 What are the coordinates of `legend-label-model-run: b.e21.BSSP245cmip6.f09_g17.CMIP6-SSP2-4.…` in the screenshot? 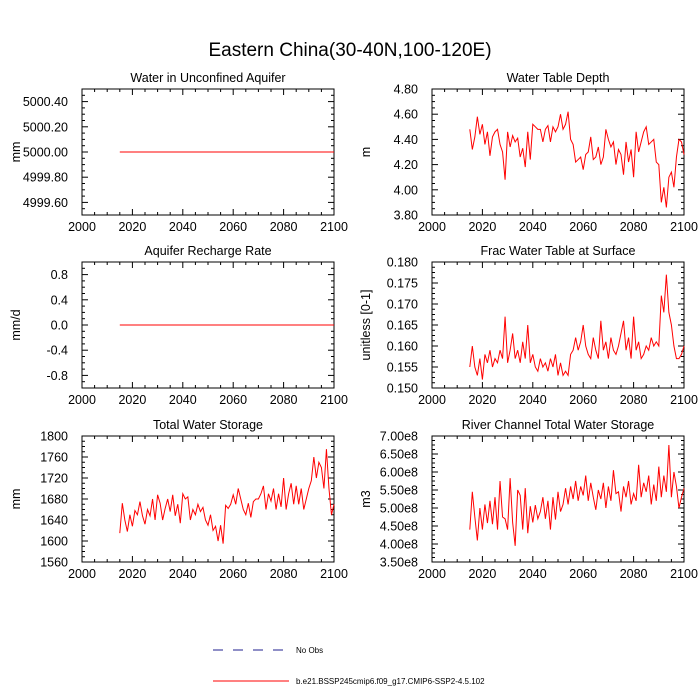 It's located at (390, 681).